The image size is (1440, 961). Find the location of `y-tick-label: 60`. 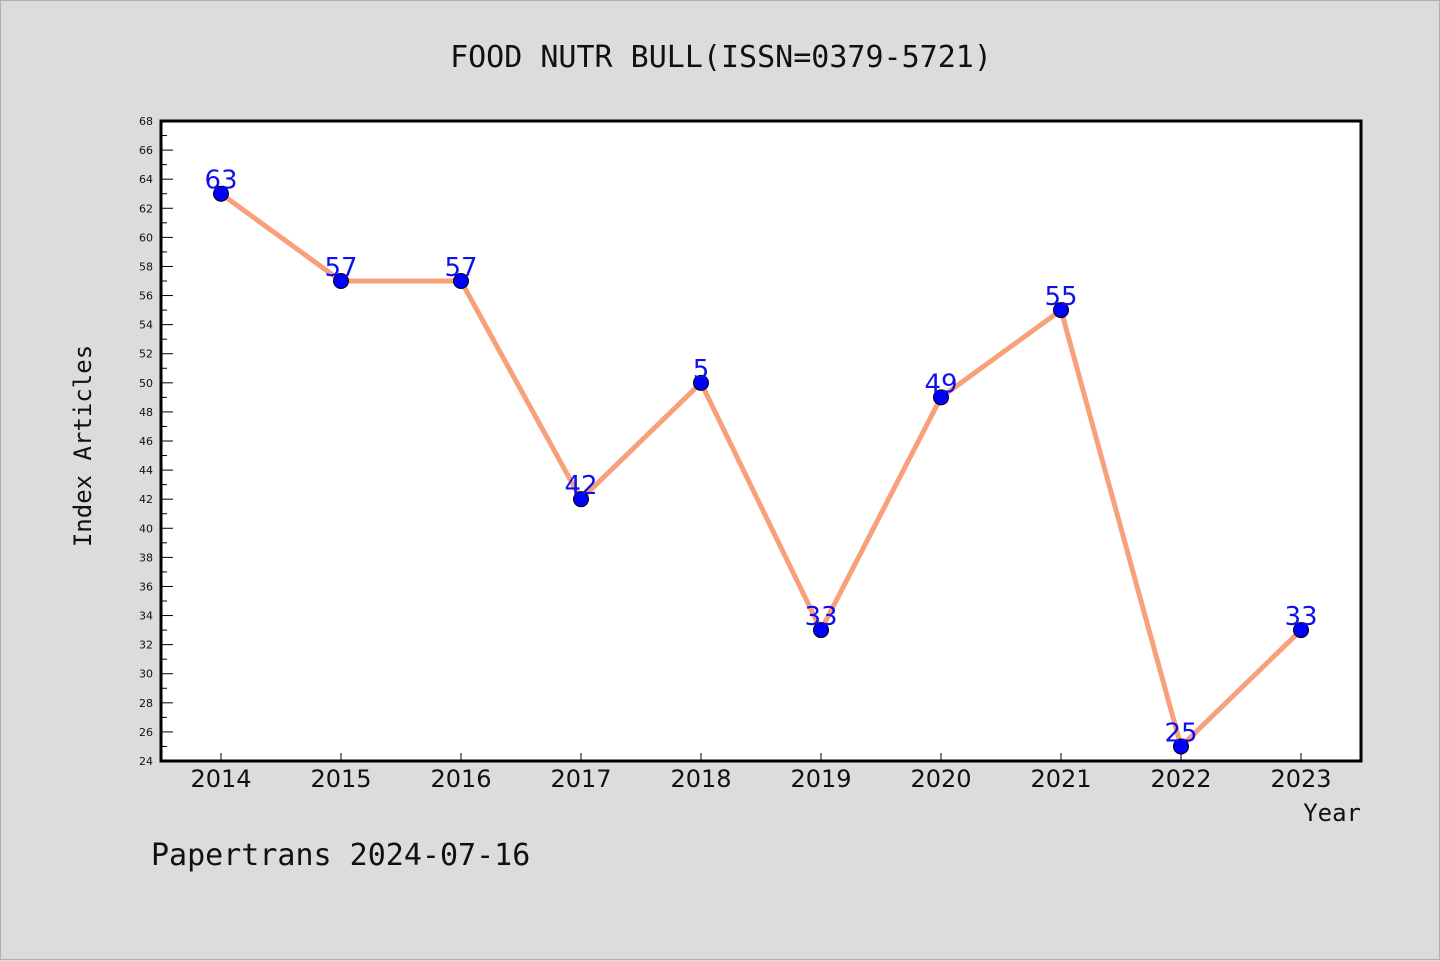

y-tick-label: 60 is located at coordinates (146, 237).